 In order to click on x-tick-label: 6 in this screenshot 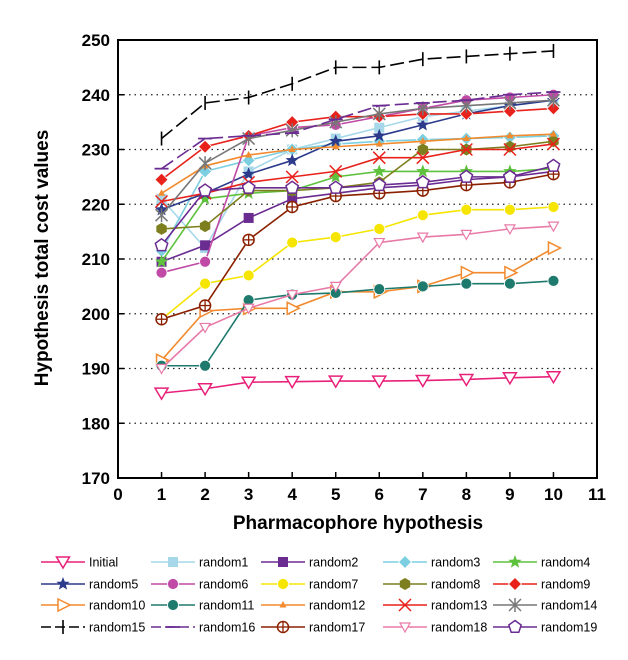, I will do `click(379, 494)`.